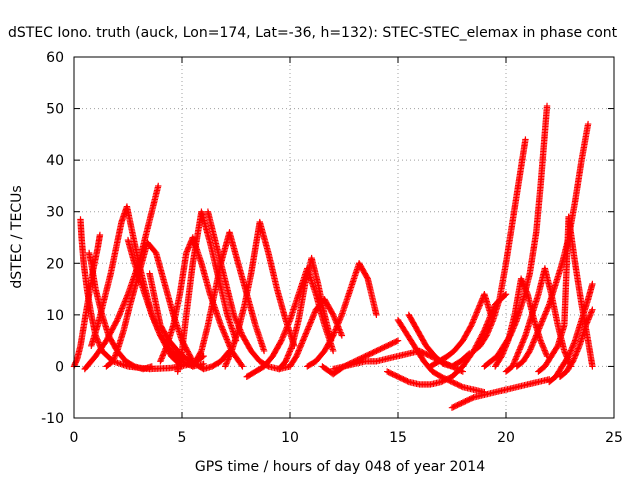 The image size is (640, 480). I want to click on y-tick-label: 10, so click(55, 316).